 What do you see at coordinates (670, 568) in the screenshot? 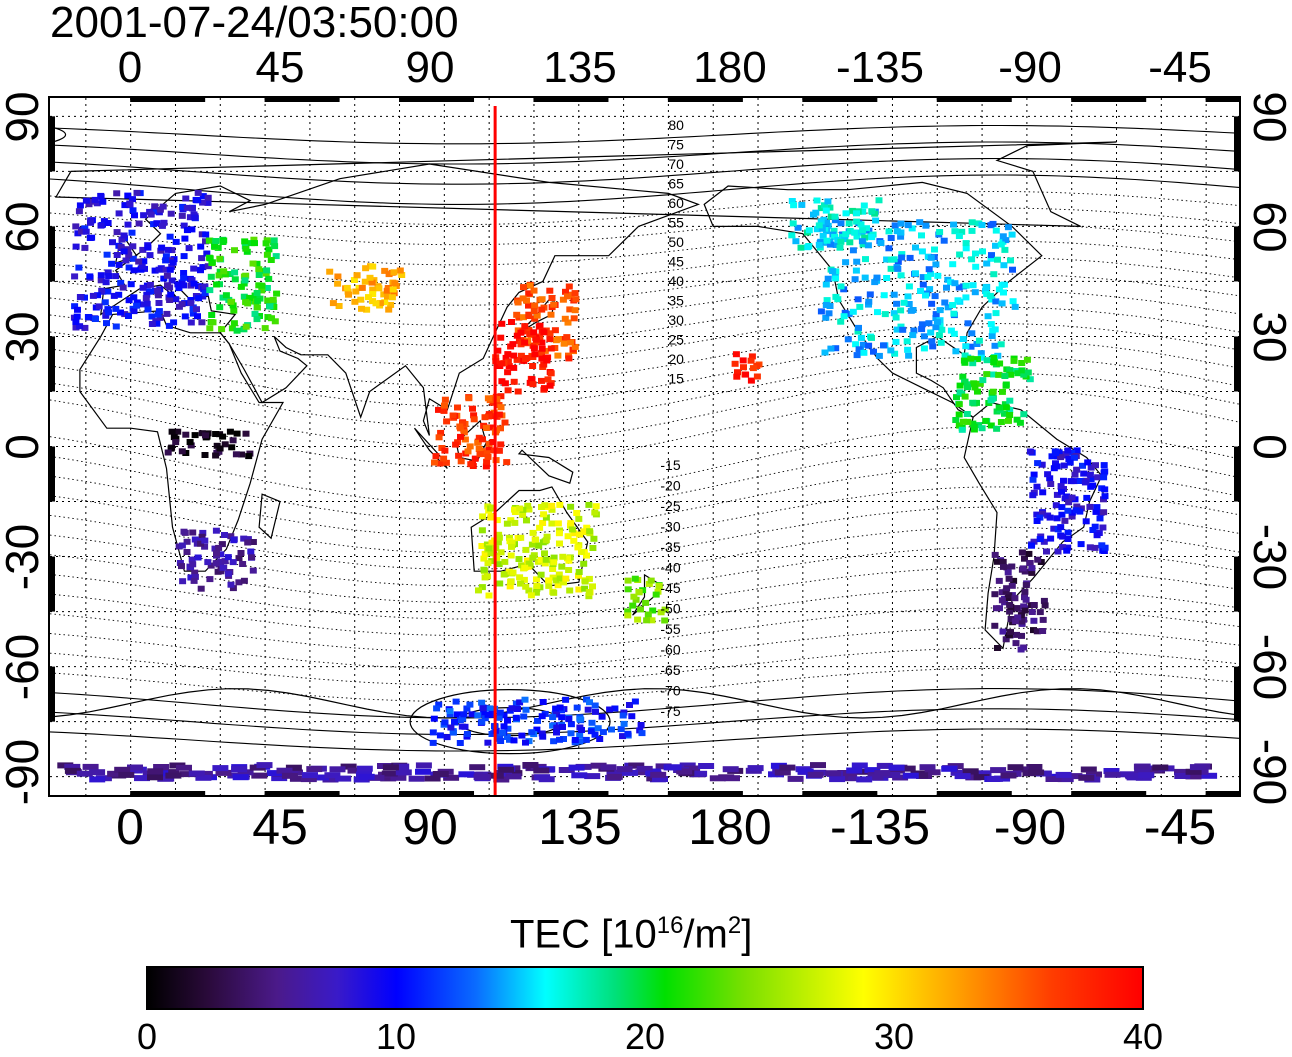
I see `contour-label: -40` at bounding box center [670, 568].